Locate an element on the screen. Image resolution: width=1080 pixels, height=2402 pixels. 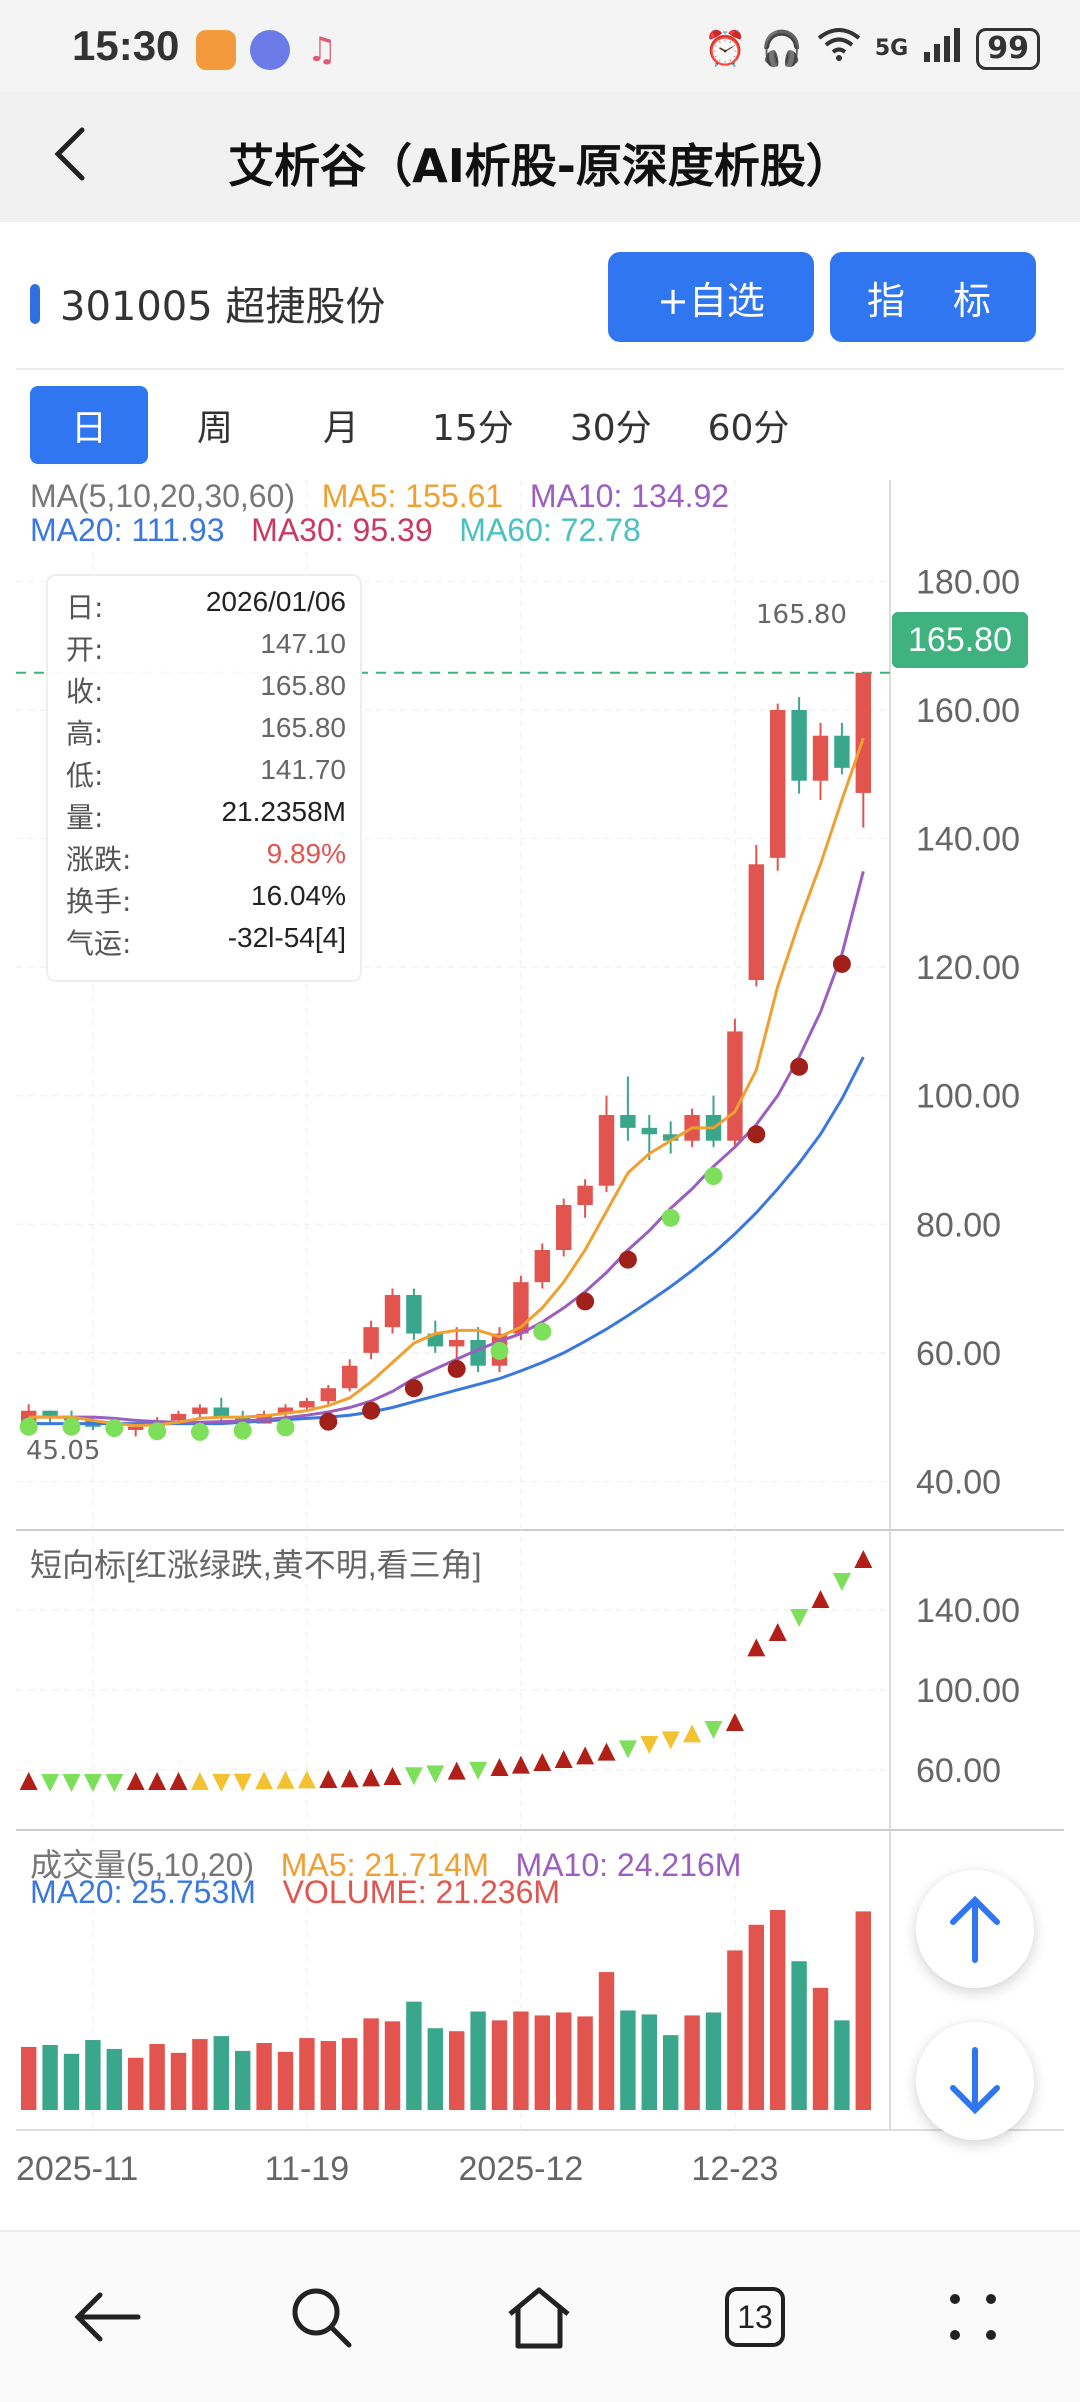
date-tick-label: 2025-12 is located at coordinates (521, 2169).